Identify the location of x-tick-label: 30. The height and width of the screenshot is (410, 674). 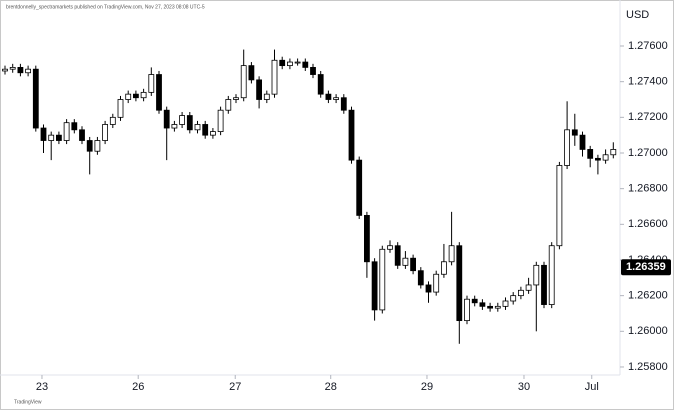
(524, 387).